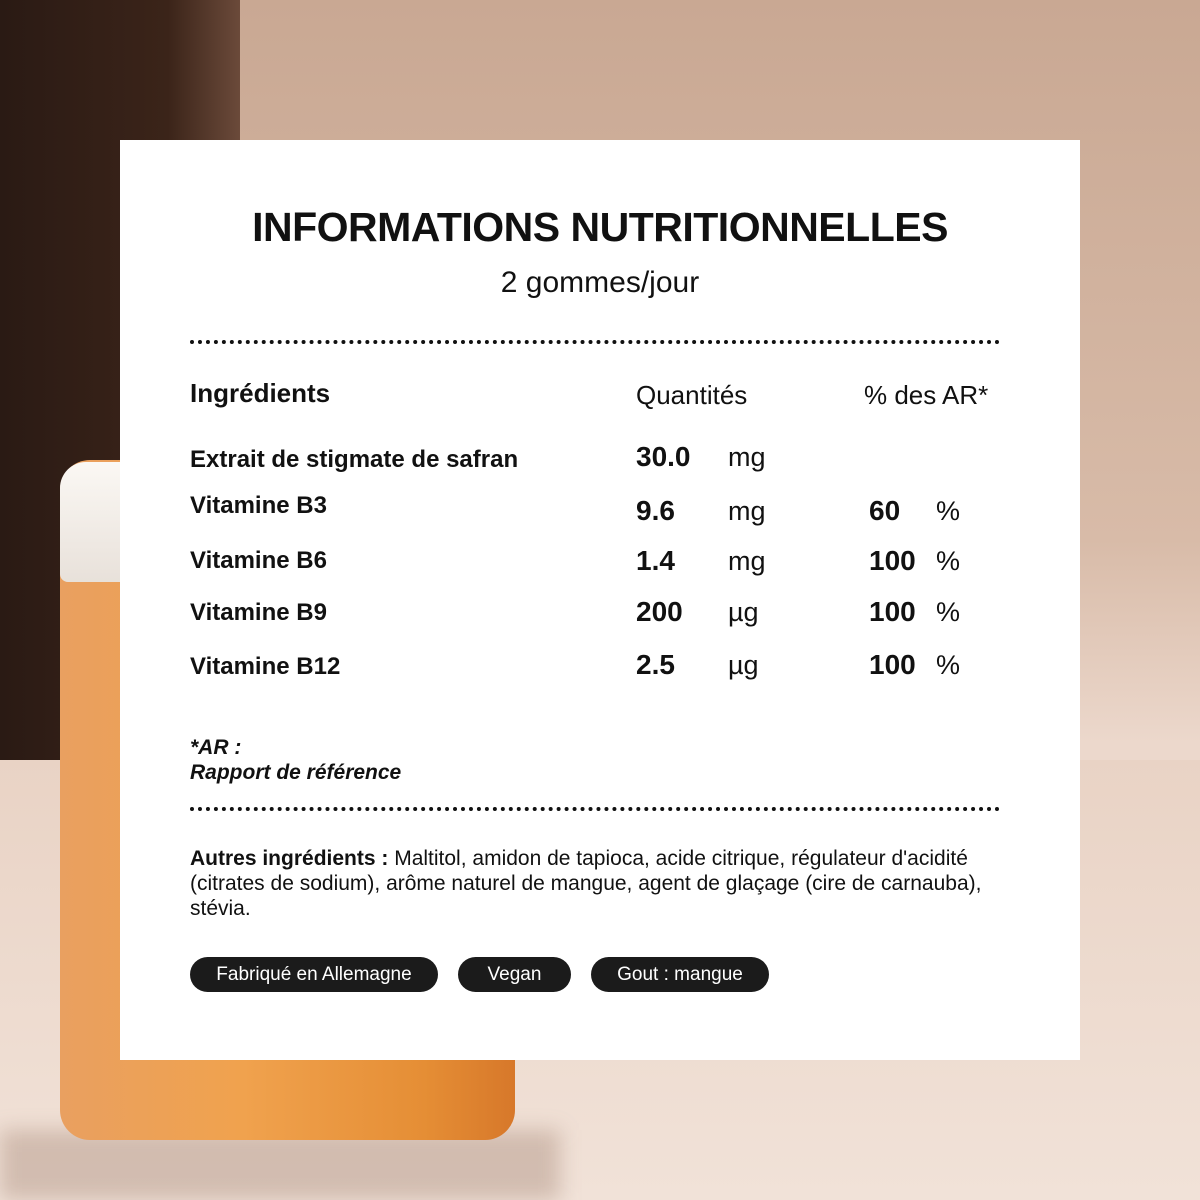 The width and height of the screenshot is (1200, 1200). What do you see at coordinates (258, 612) in the screenshot?
I see `ingredient-name: Vitamine B9` at bounding box center [258, 612].